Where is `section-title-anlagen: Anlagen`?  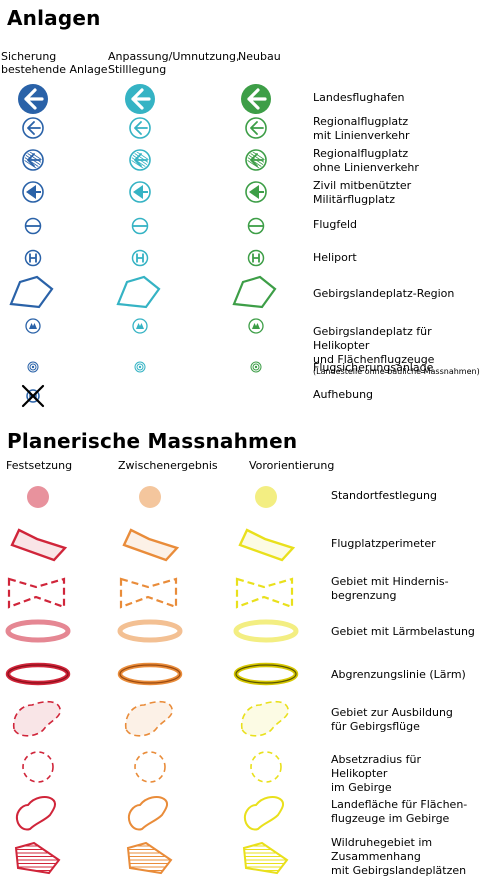 section-title-anlagen: Anlagen is located at coordinates (54, 18).